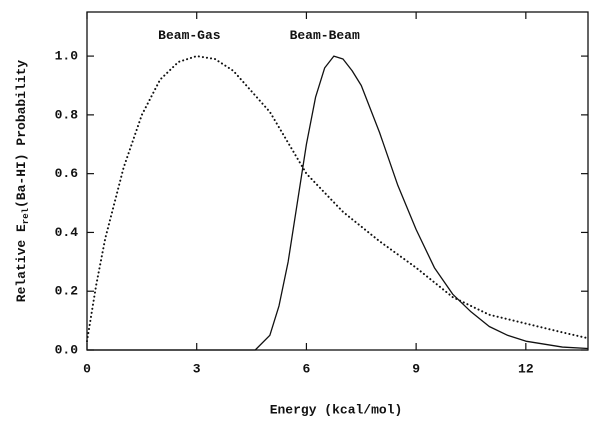 Image resolution: width=592 pixels, height=423 pixels. What do you see at coordinates (87, 368) in the screenshot?
I see `x-tick-label: 0` at bounding box center [87, 368].